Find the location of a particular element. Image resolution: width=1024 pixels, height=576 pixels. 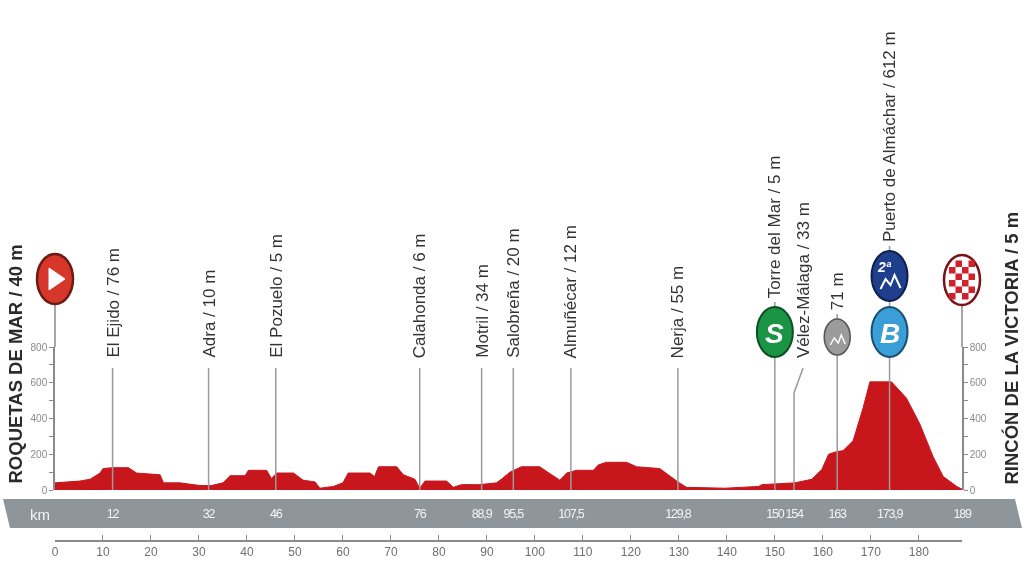

x-tick-label: 30 is located at coordinates (199, 552).